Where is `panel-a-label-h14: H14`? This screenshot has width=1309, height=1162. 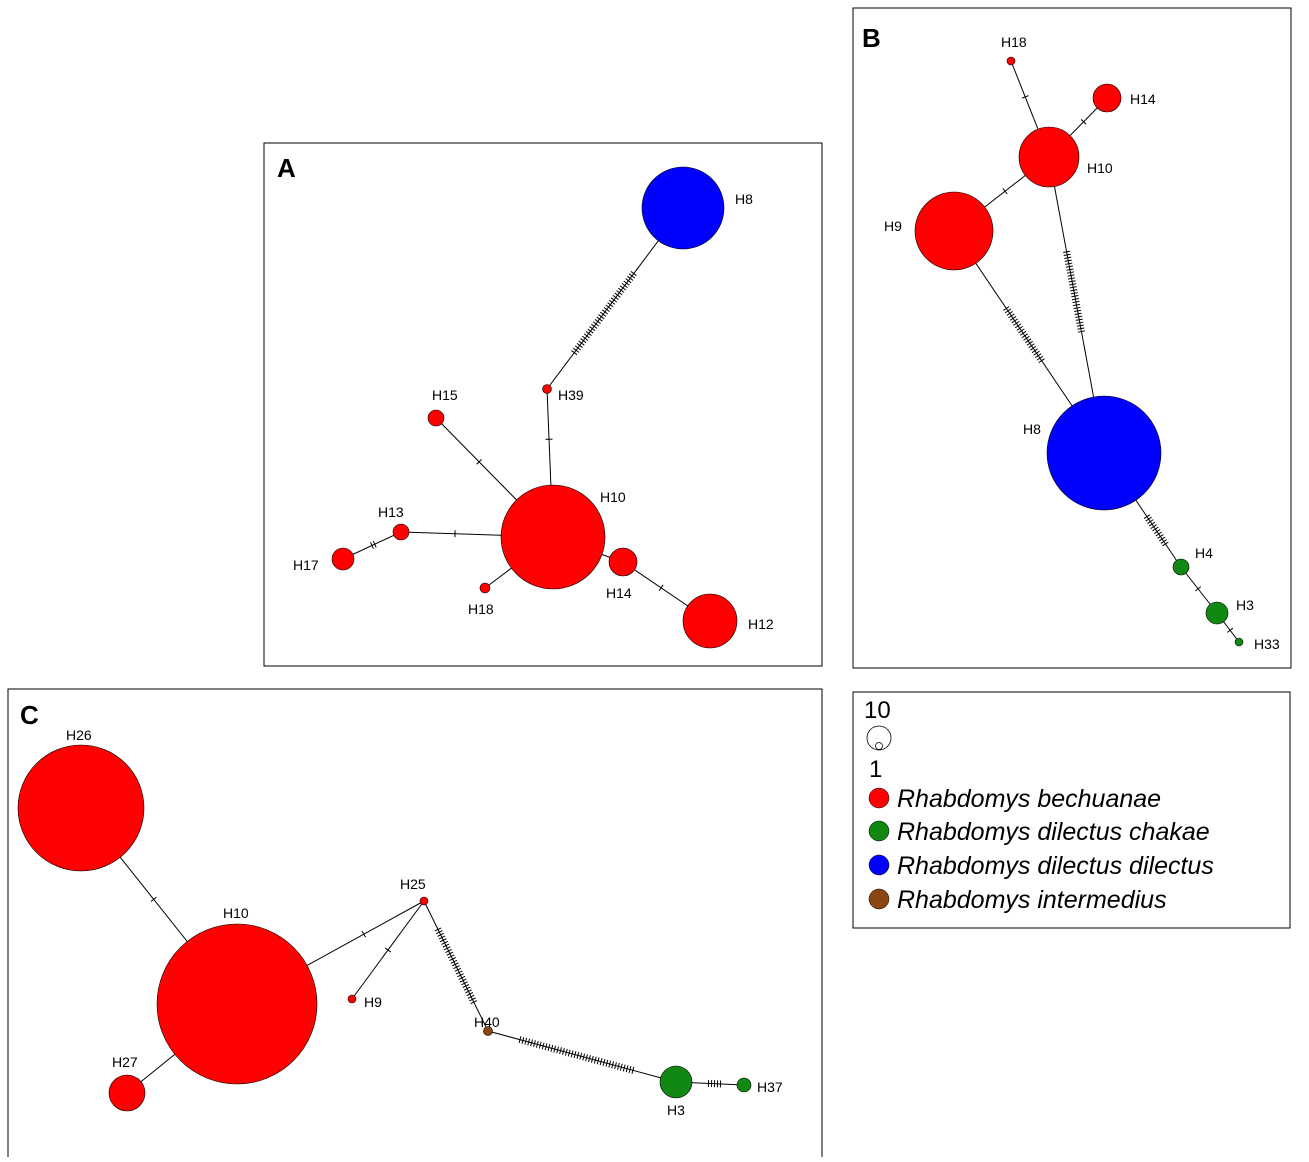 panel-a-label-h14: H14 is located at coordinates (619, 593).